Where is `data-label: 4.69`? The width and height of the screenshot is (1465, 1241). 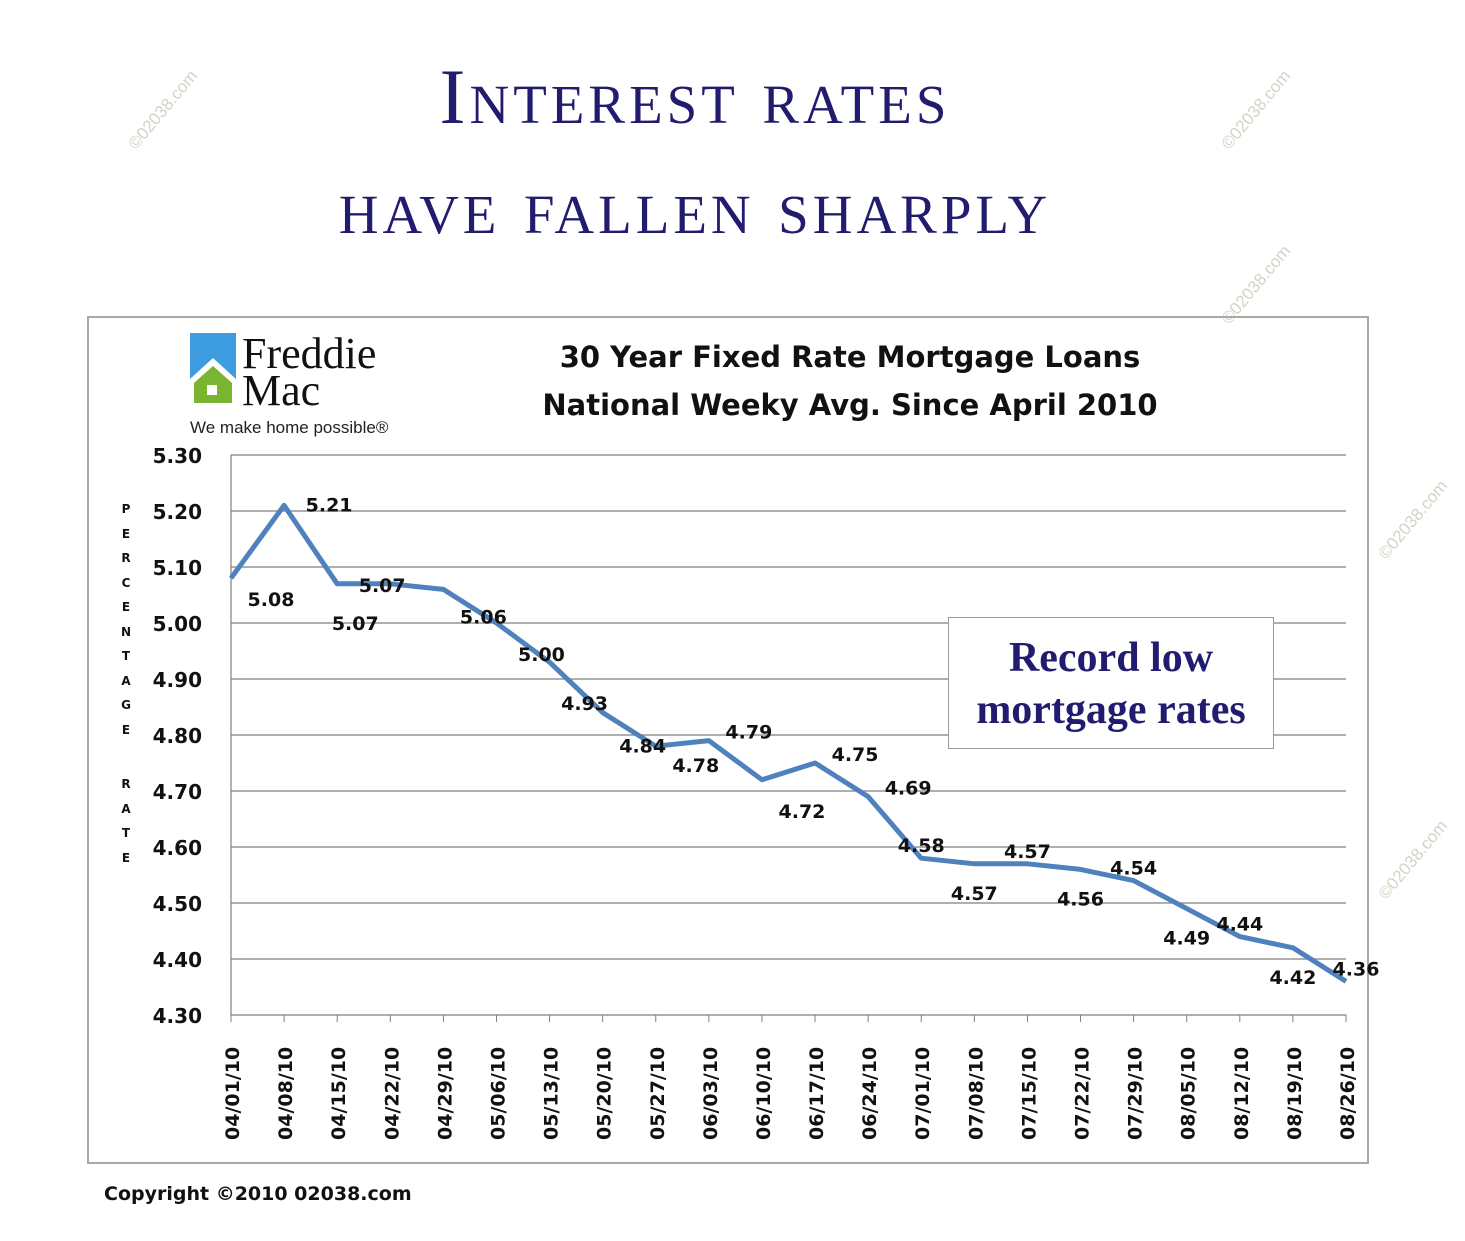 data-label: 4.69 is located at coordinates (908, 789).